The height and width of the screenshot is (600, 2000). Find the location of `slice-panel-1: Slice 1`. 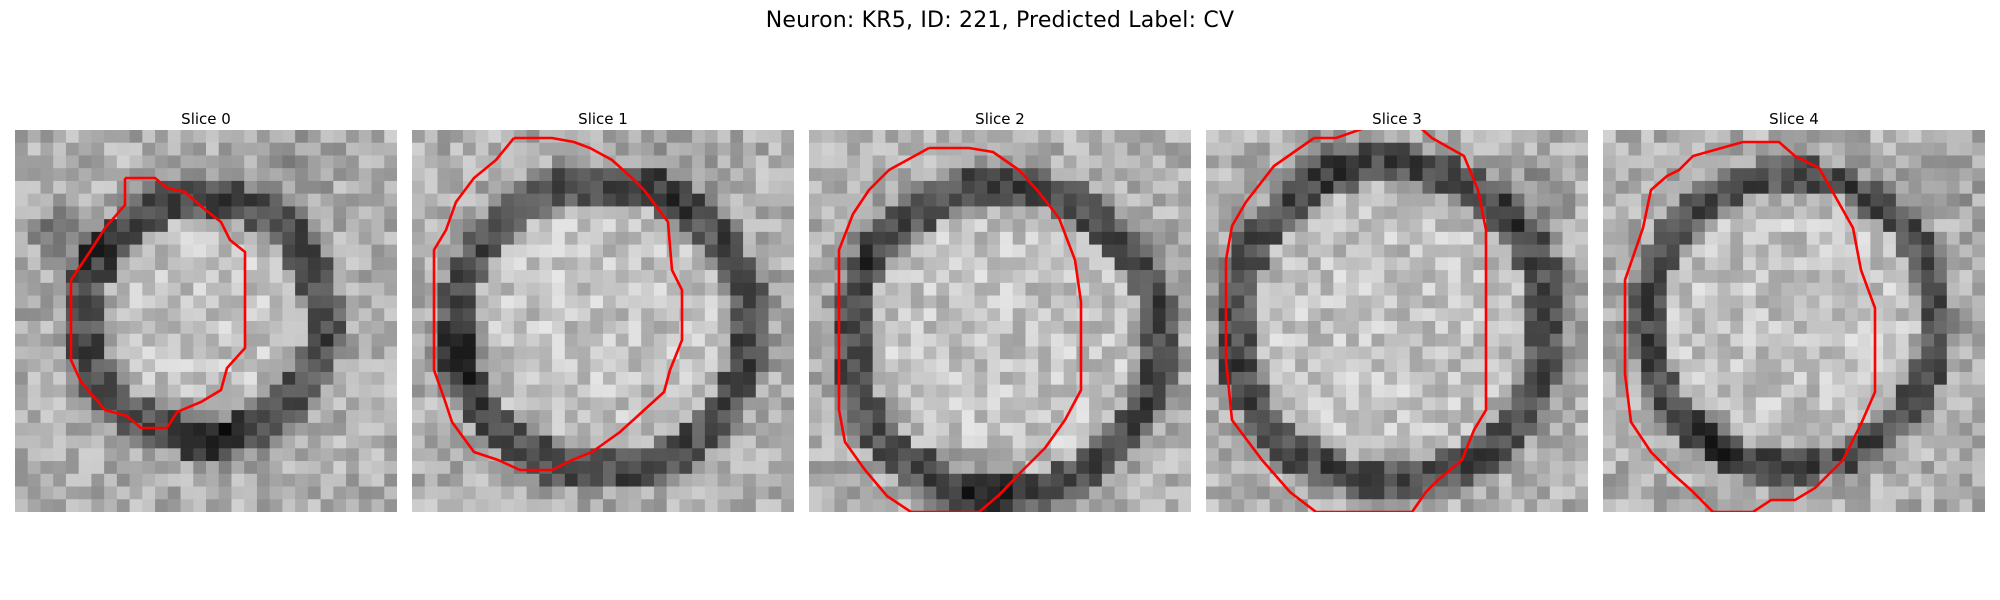

slice-panel-1: Slice 1 is located at coordinates (603, 310).